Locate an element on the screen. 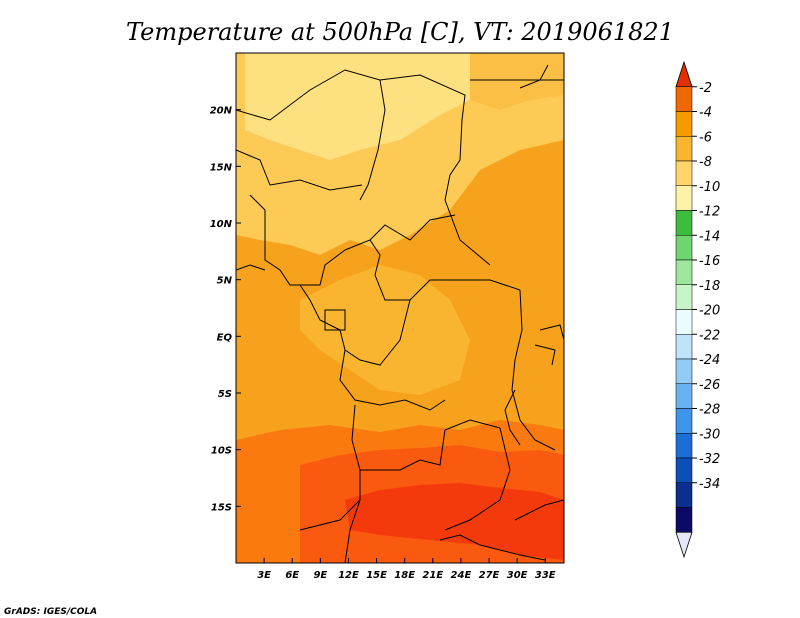 The image size is (800, 618). colorbar-label: -10 is located at coordinates (709, 187).